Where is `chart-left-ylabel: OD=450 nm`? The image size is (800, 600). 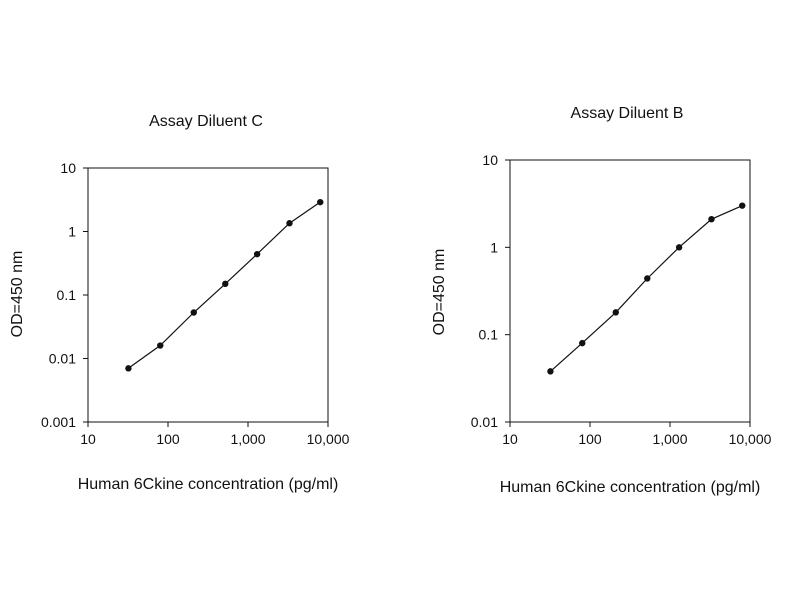 chart-left-ylabel: OD=450 nm is located at coordinates (17, 294).